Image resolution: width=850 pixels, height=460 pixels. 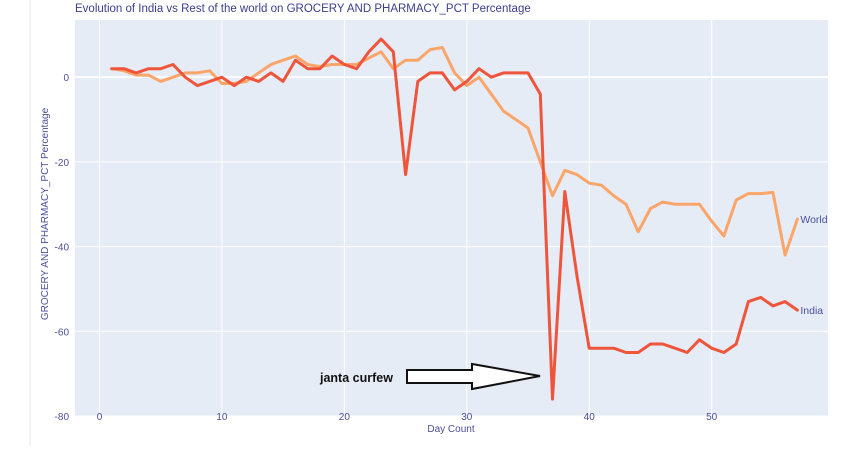 What do you see at coordinates (813, 220) in the screenshot?
I see `world-series-label: World` at bounding box center [813, 220].